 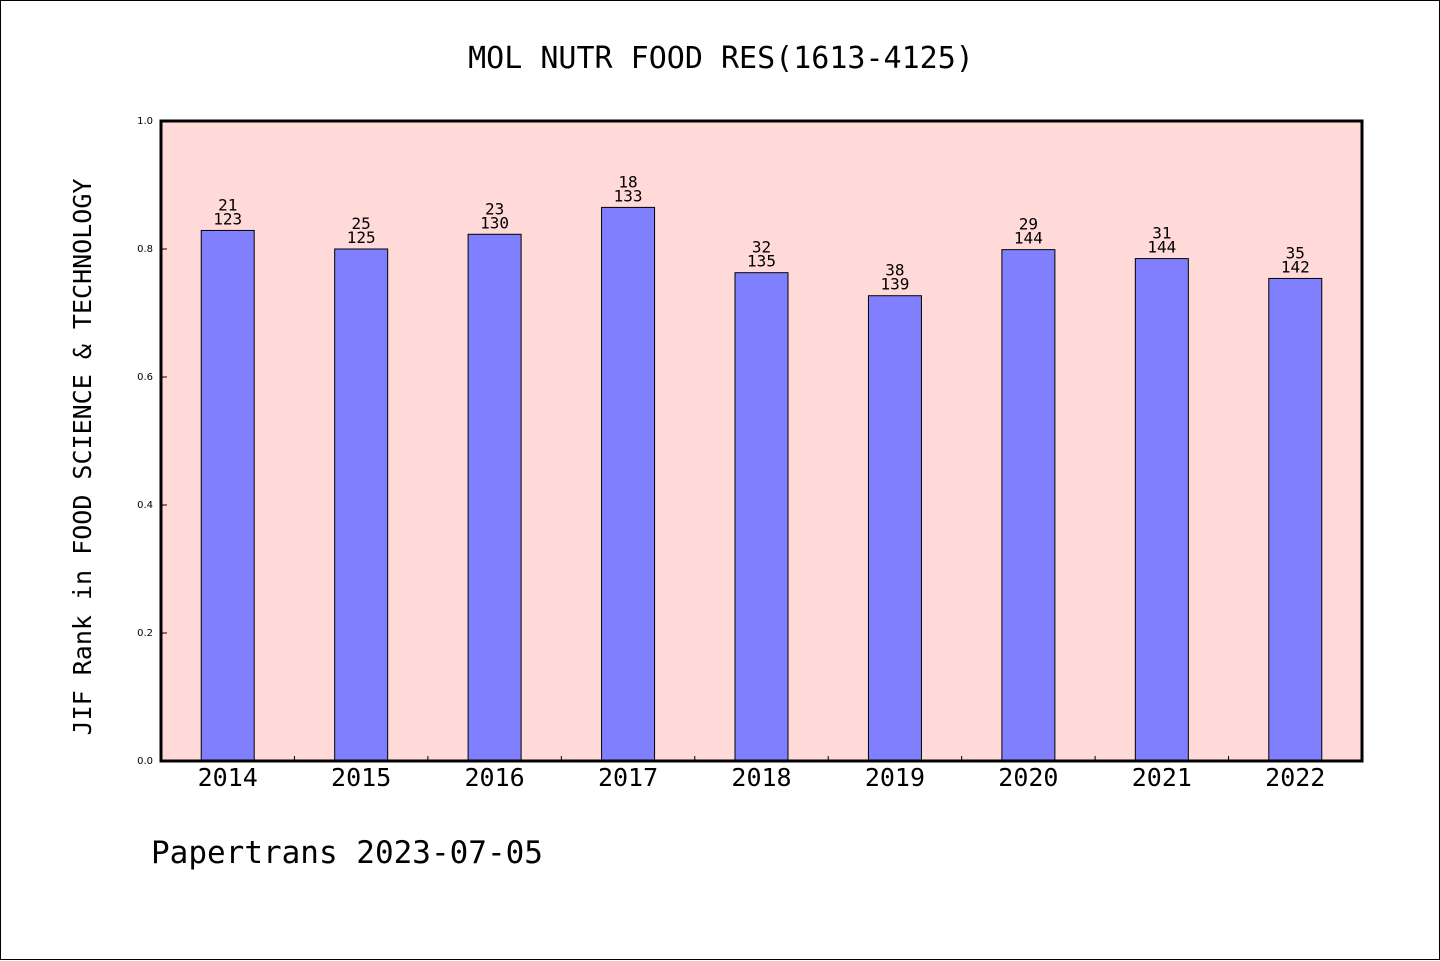 I want to click on bar-2020, so click(x=1028, y=505).